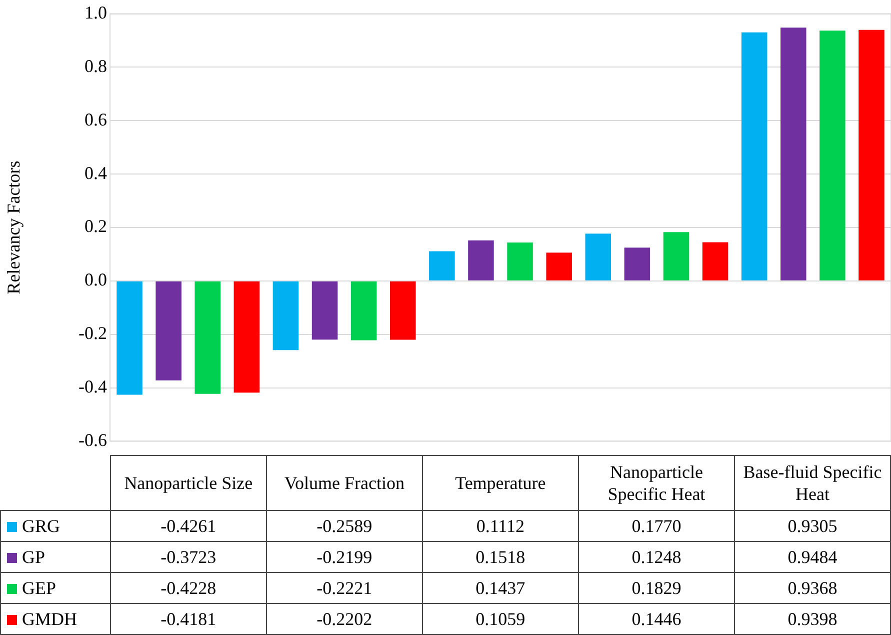 The image size is (891, 635). I want to click on y-axis-title: Relevancy Factors, so click(14, 227).